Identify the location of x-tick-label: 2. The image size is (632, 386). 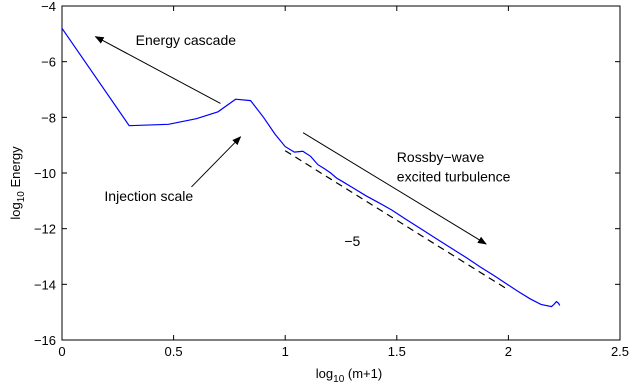
(508, 351).